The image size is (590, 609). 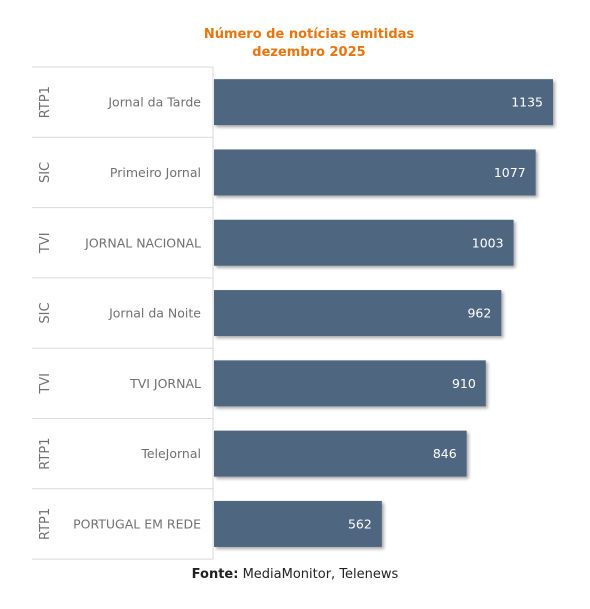 I want to click on value-label: 846, so click(x=445, y=453).